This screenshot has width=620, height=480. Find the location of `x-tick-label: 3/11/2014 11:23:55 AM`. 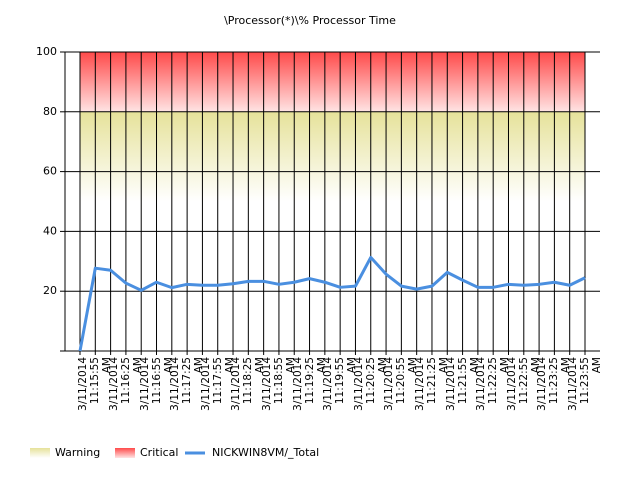

x-tick-label: 3/11/2014 11:23:55 AM is located at coordinates (585, 384).